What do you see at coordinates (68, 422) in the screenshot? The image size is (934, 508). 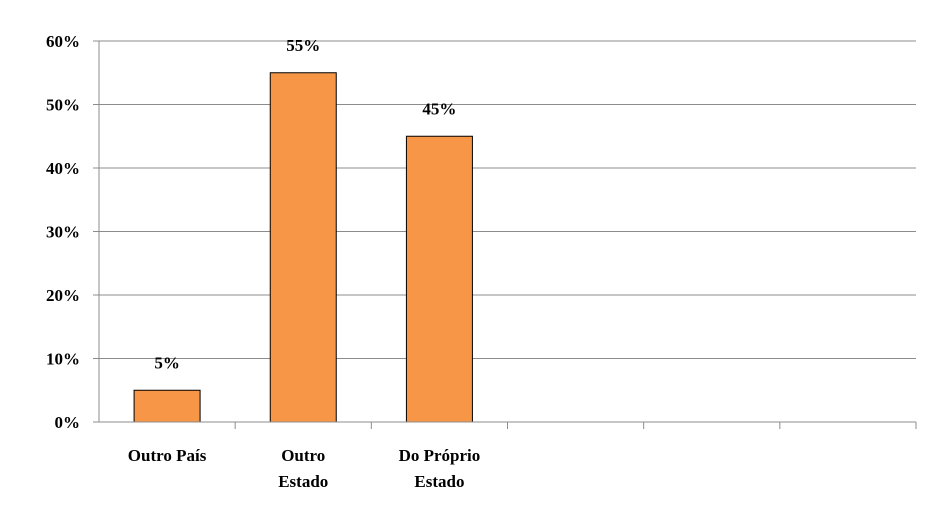 I see `y-tick-label: 0%` at bounding box center [68, 422].